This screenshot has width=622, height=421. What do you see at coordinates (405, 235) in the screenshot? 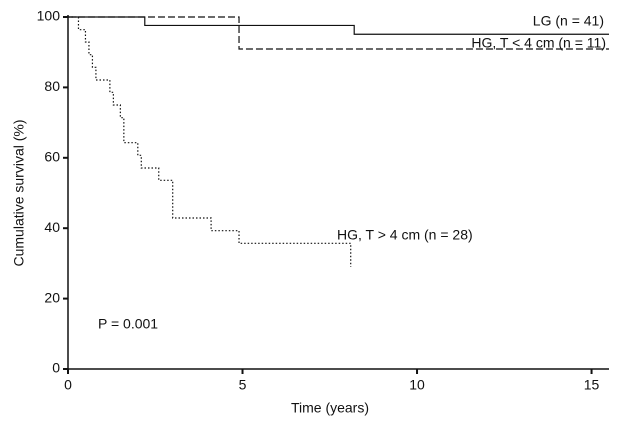
I see `series-label: HG, T > 4 cm (n = 28)` at bounding box center [405, 235].